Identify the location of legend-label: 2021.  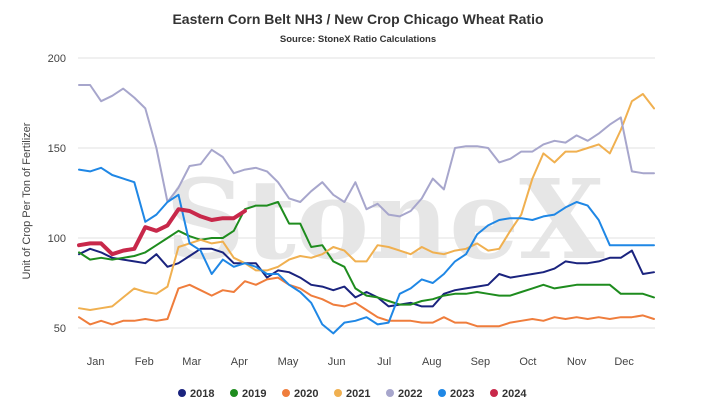
(358, 394).